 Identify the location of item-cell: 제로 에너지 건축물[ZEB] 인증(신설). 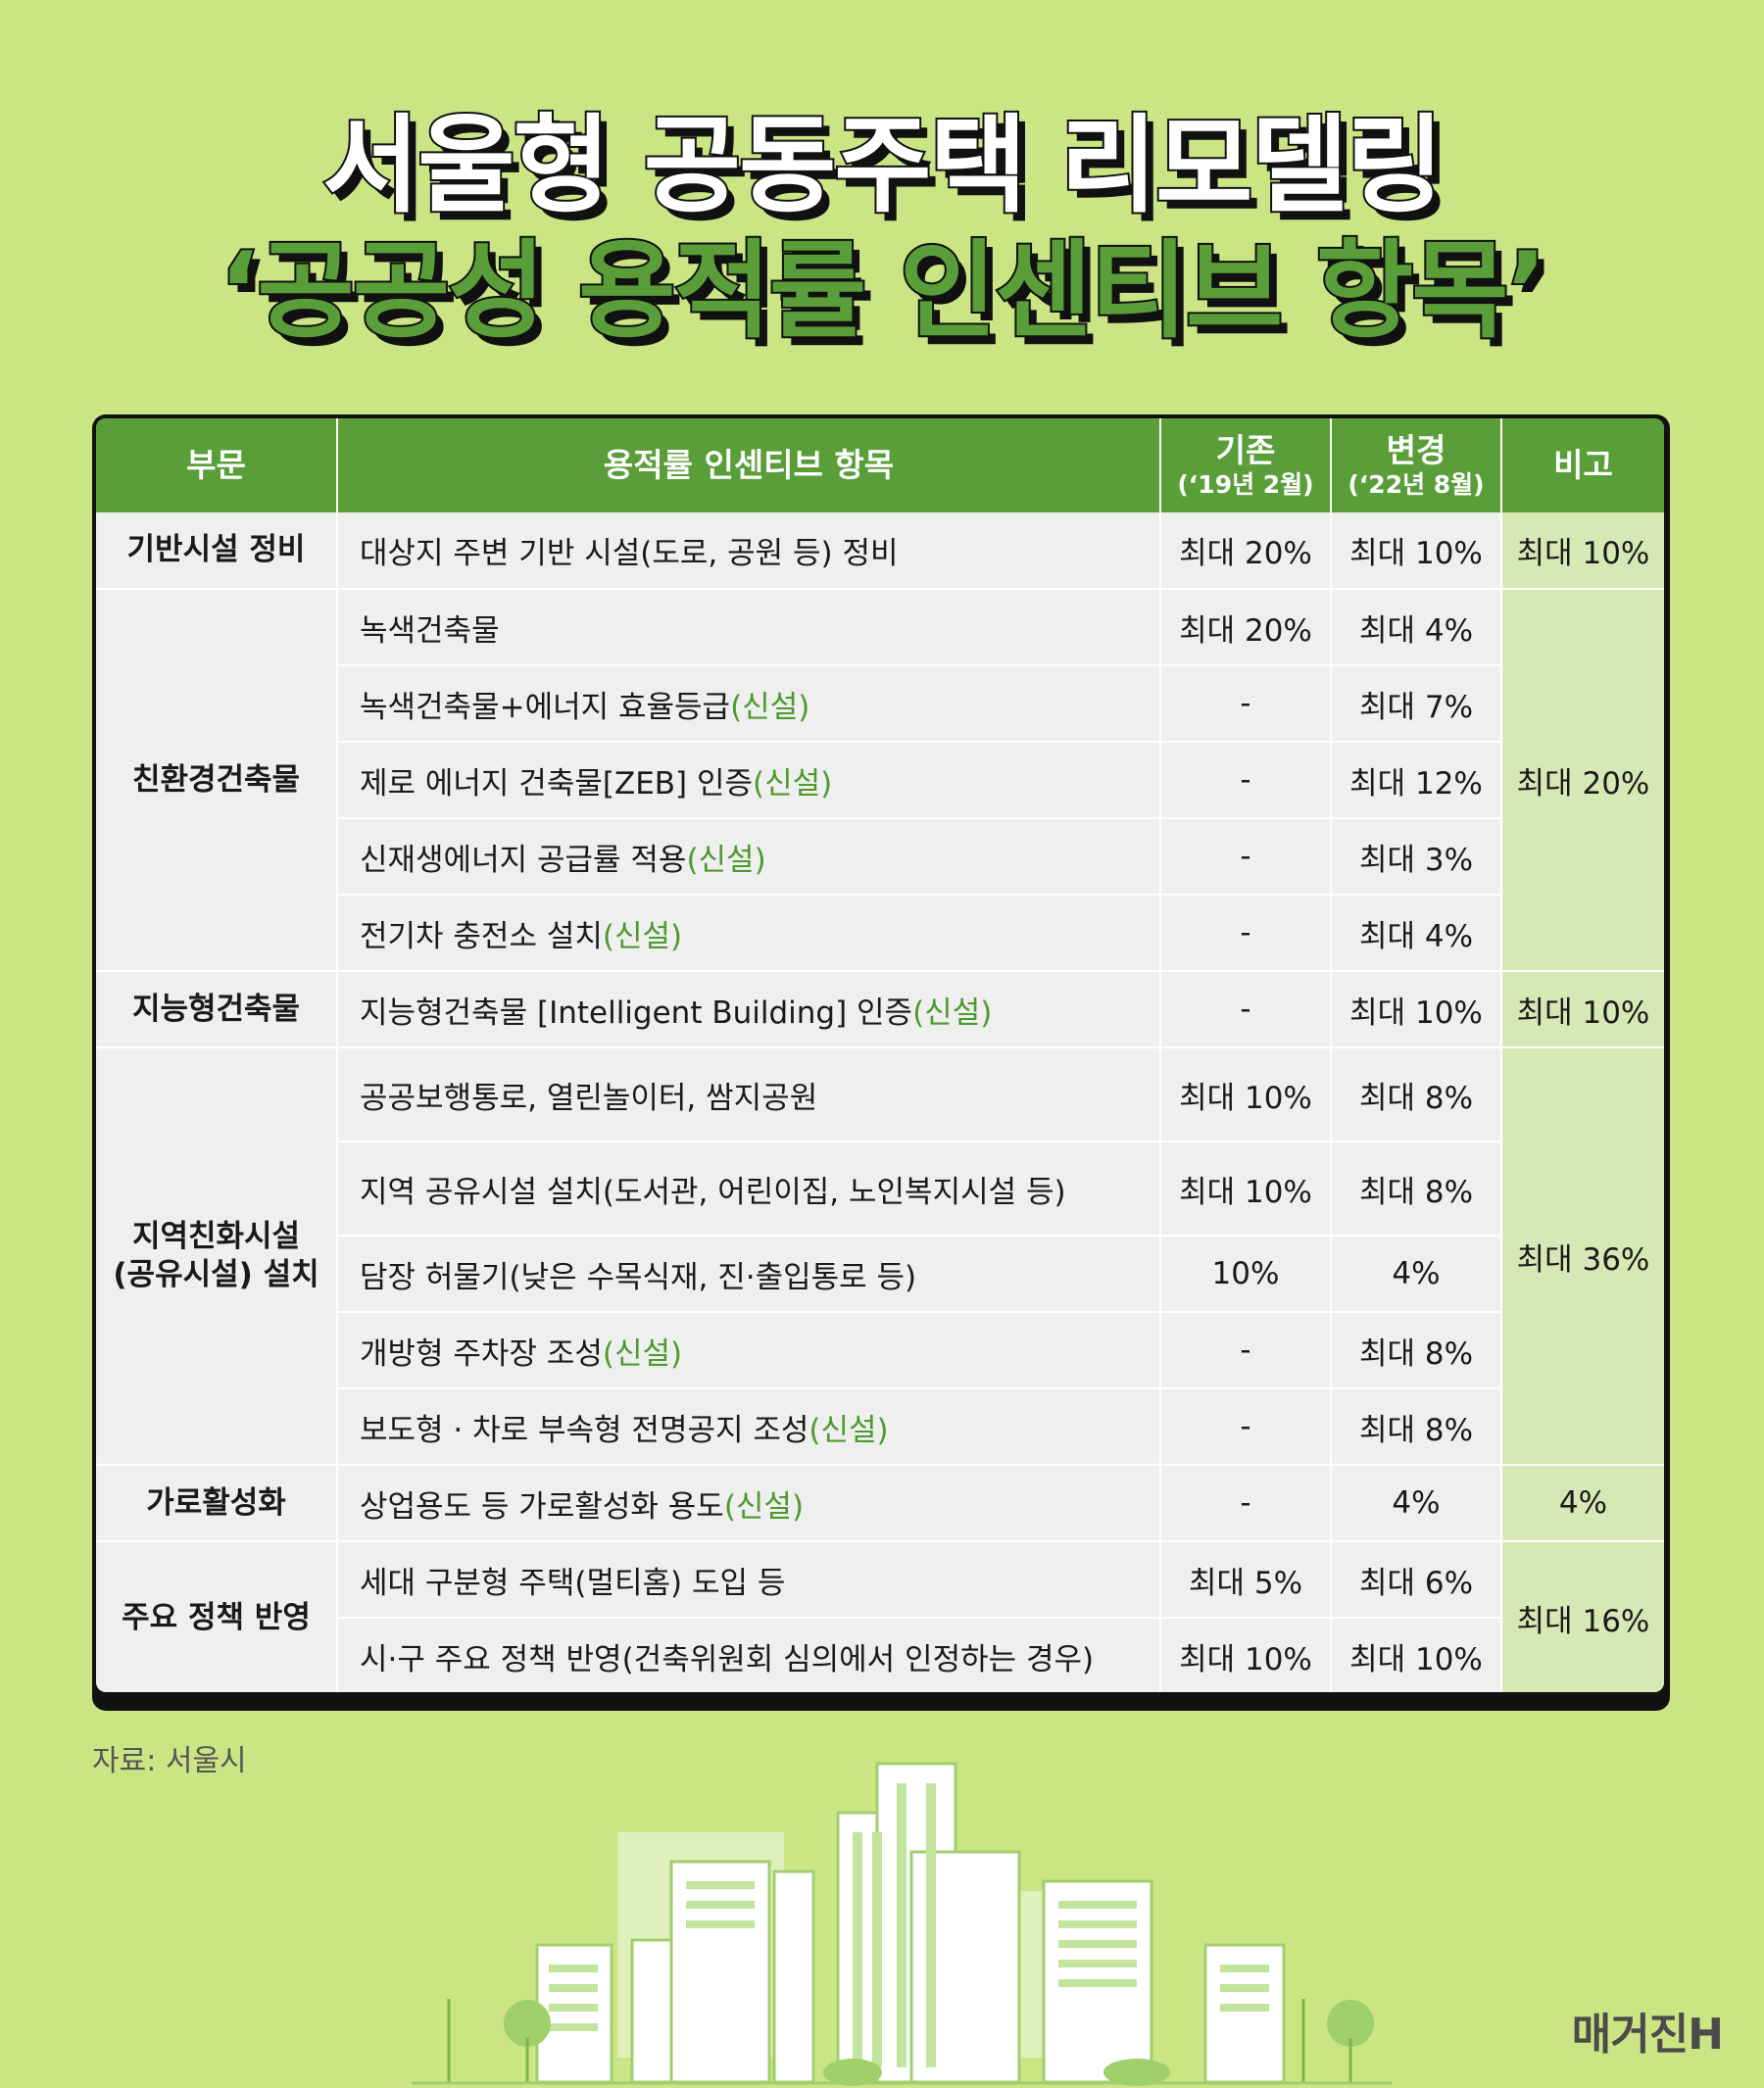
(749, 780).